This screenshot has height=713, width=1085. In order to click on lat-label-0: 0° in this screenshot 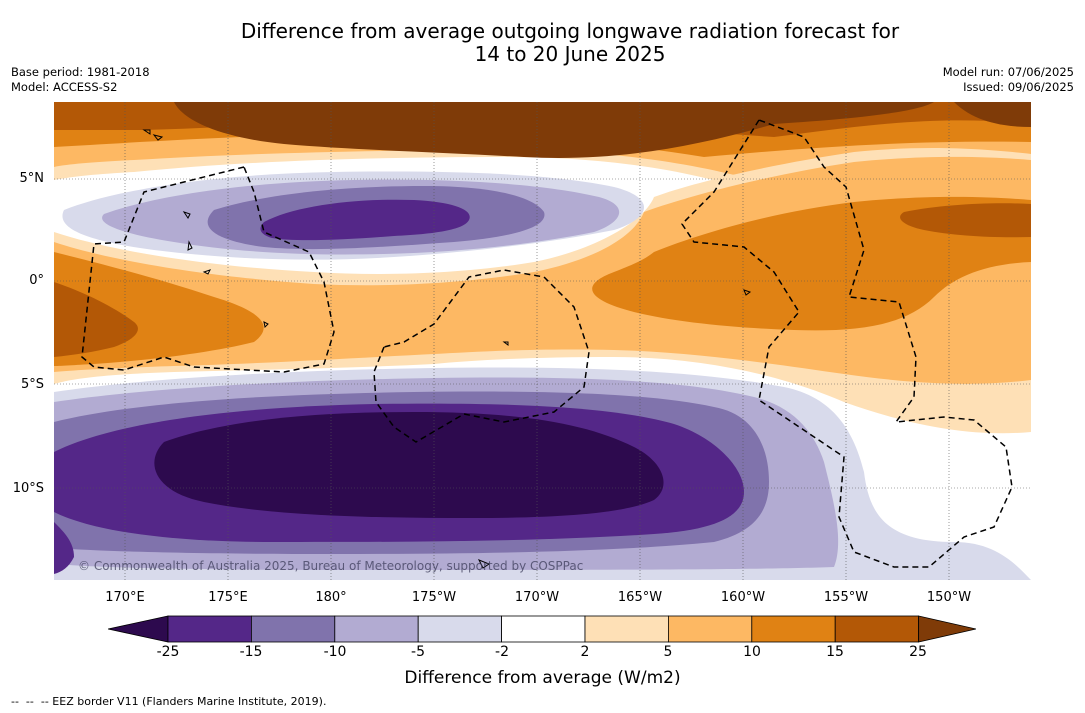, I will do `click(36, 280)`.